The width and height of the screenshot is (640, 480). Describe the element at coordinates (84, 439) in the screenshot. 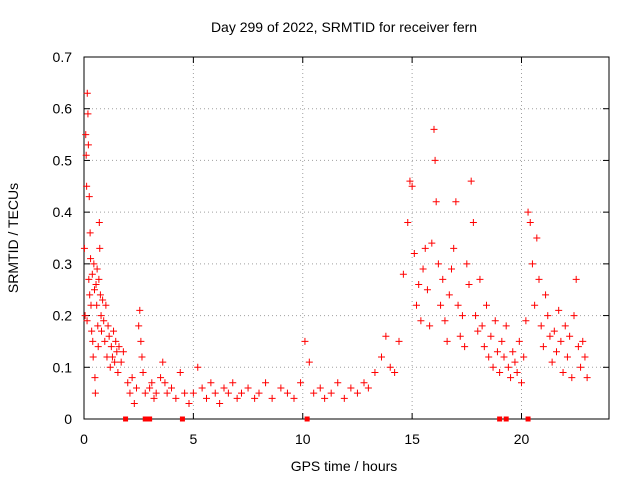

I see `x-tick-label: 0` at that location.